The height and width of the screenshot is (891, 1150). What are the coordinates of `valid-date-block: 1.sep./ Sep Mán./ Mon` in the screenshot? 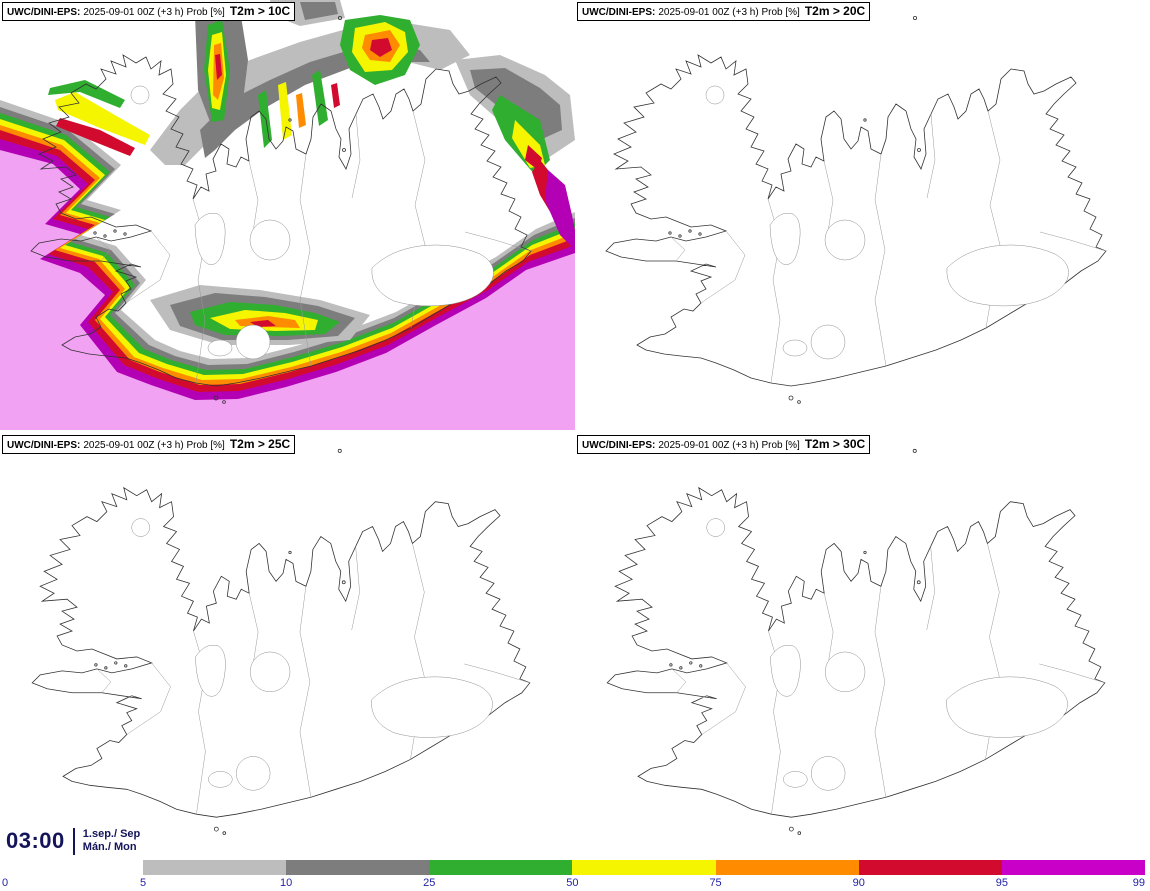 It's located at (106, 841).